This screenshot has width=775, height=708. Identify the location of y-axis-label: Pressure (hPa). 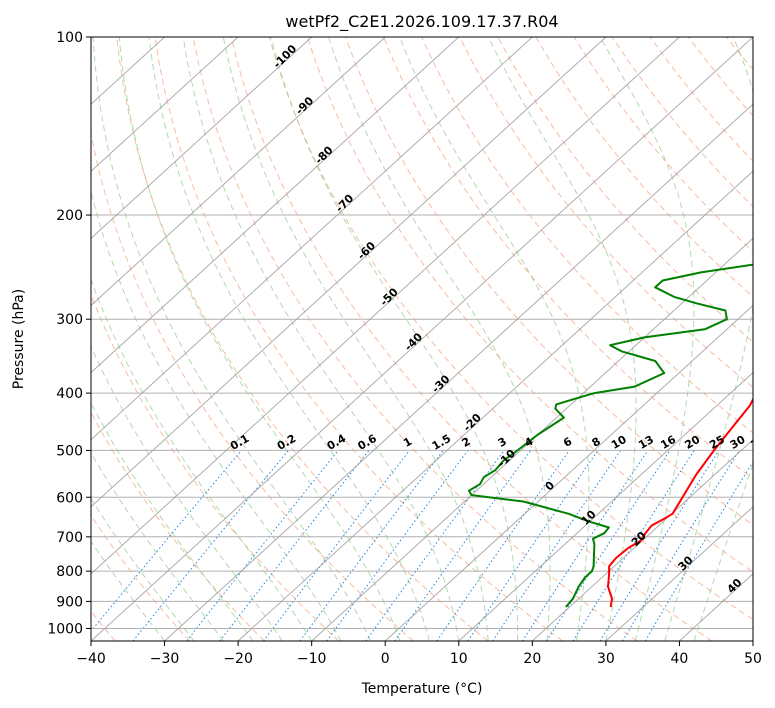
(19, 339).